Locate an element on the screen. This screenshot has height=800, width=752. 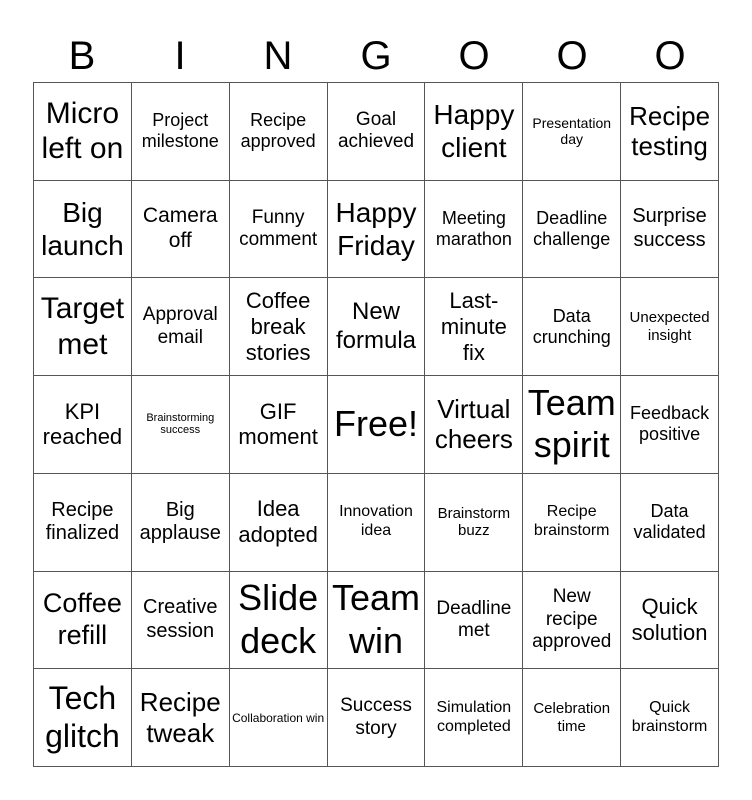
bingo-cell: Big launch is located at coordinates (83, 229).